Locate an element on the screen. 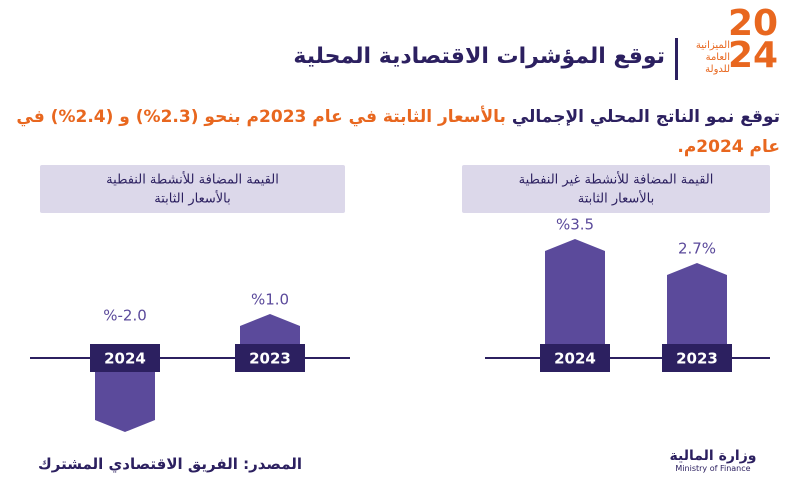 The width and height of the screenshot is (800, 485). logo-year: 20 is located at coordinates (753, 23).